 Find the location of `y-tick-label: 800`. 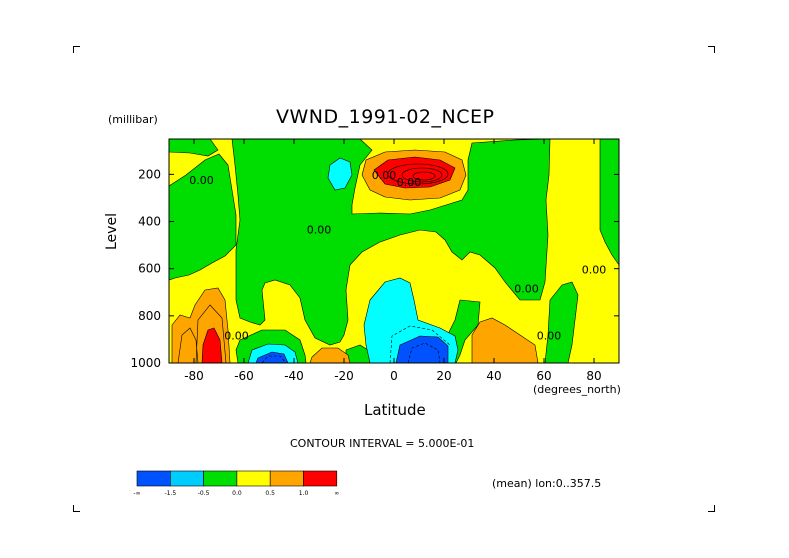

y-tick-label: 800 is located at coordinates (149, 316).